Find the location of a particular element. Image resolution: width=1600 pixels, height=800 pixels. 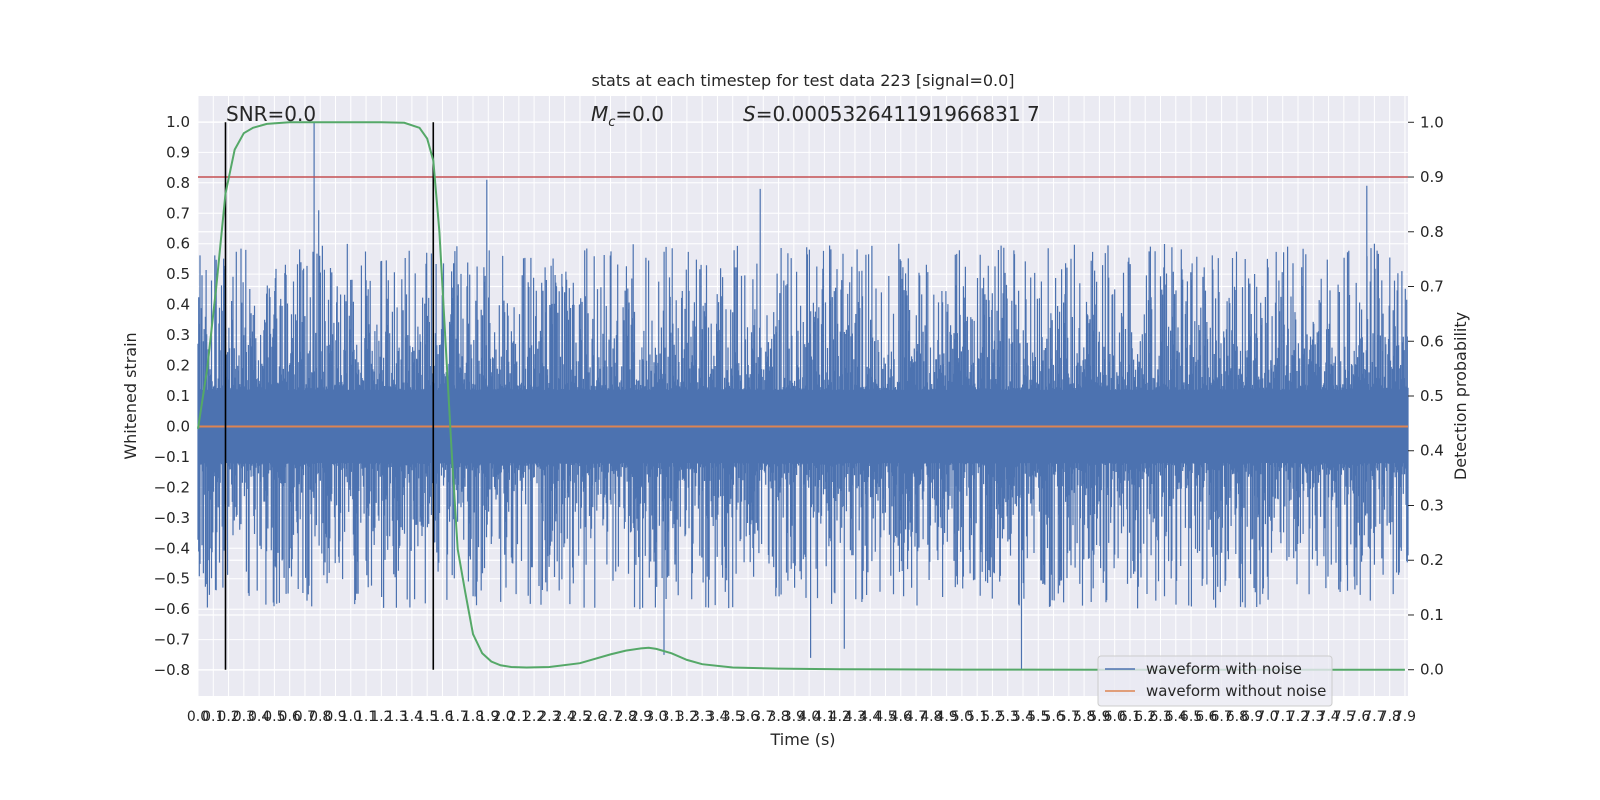

y-tick-label: −0.3 is located at coordinates (172, 518).